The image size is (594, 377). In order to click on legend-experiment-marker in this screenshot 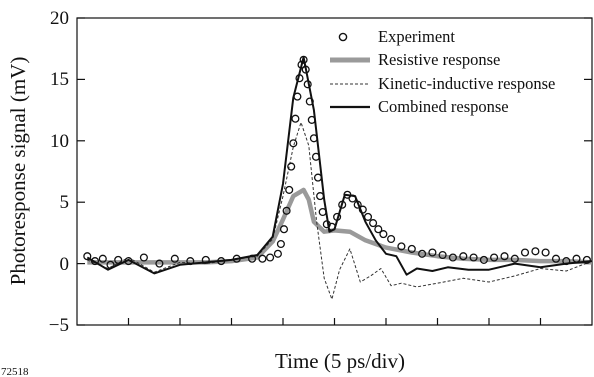, I will do `click(343, 37)`.